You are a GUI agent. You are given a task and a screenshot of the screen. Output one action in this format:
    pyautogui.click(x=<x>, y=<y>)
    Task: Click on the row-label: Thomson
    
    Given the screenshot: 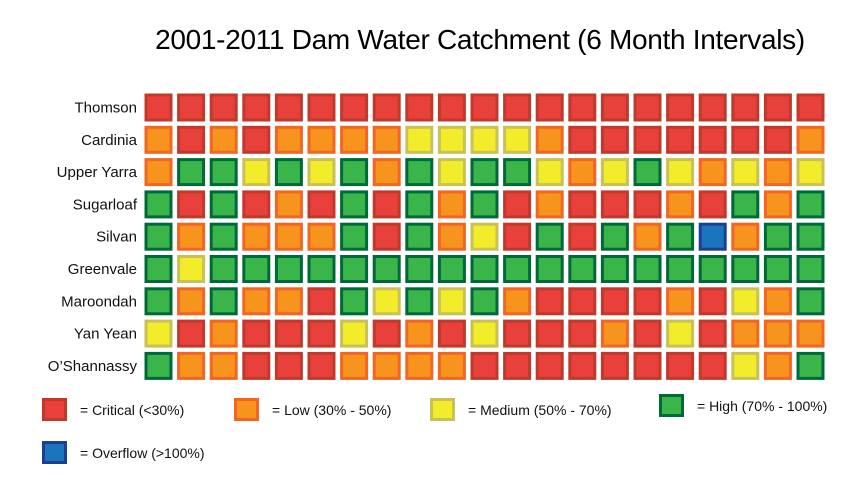 What is the action you would take?
    pyautogui.click(x=105, y=108)
    